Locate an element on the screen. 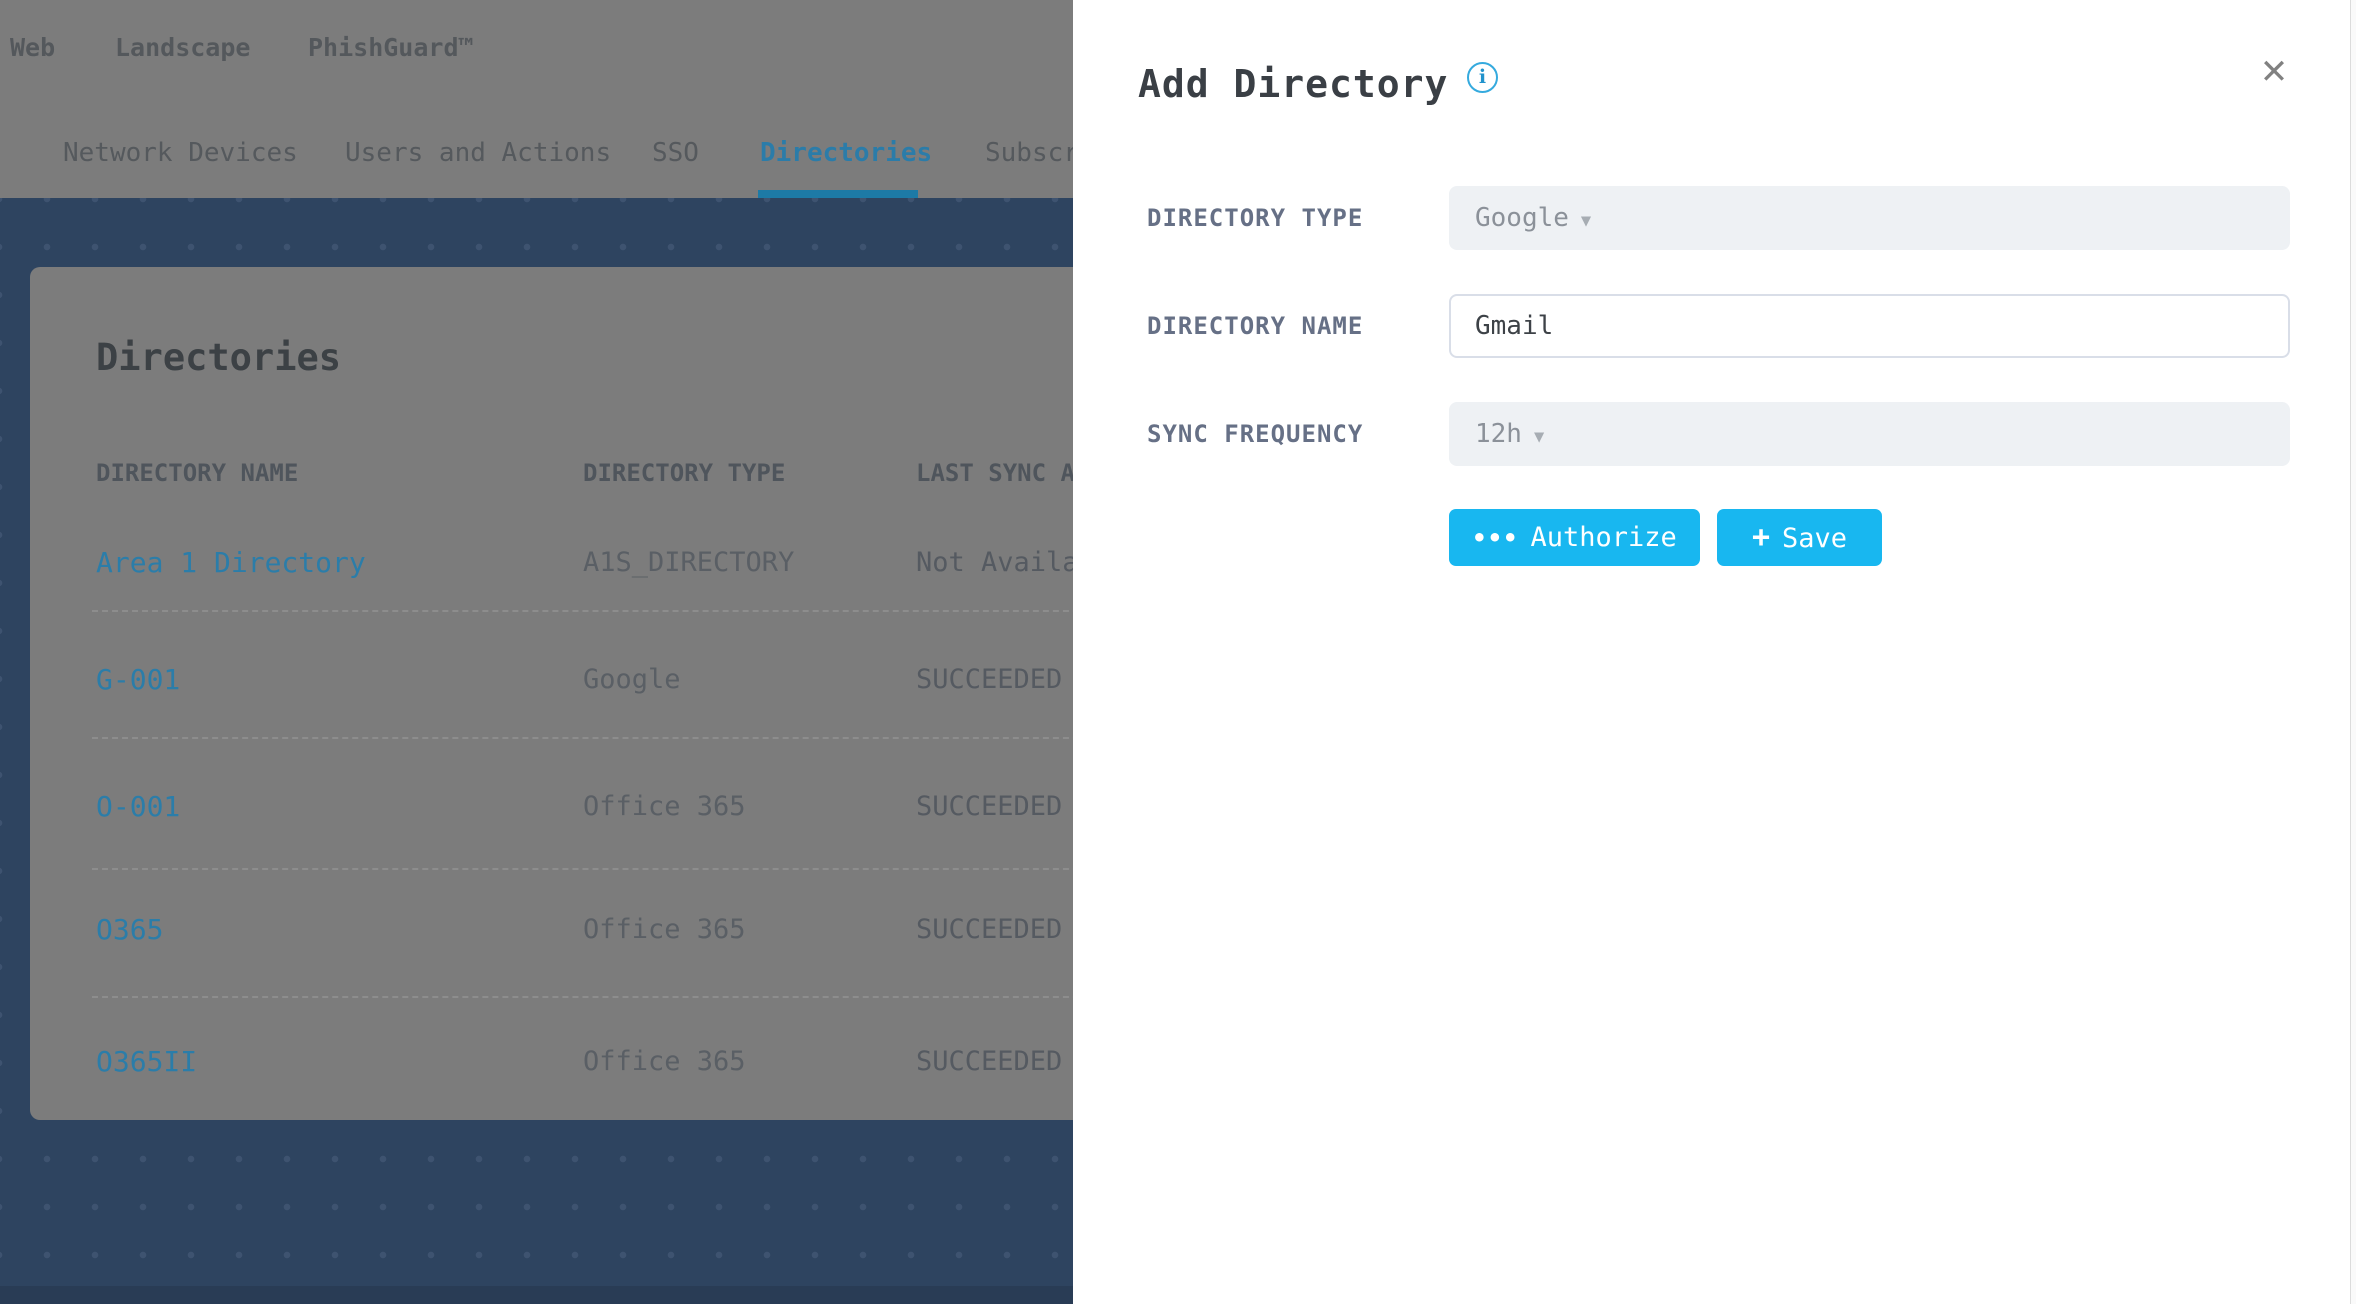 This screenshot has height=1304, width=2356. directory-link: G-001 is located at coordinates (138, 679).